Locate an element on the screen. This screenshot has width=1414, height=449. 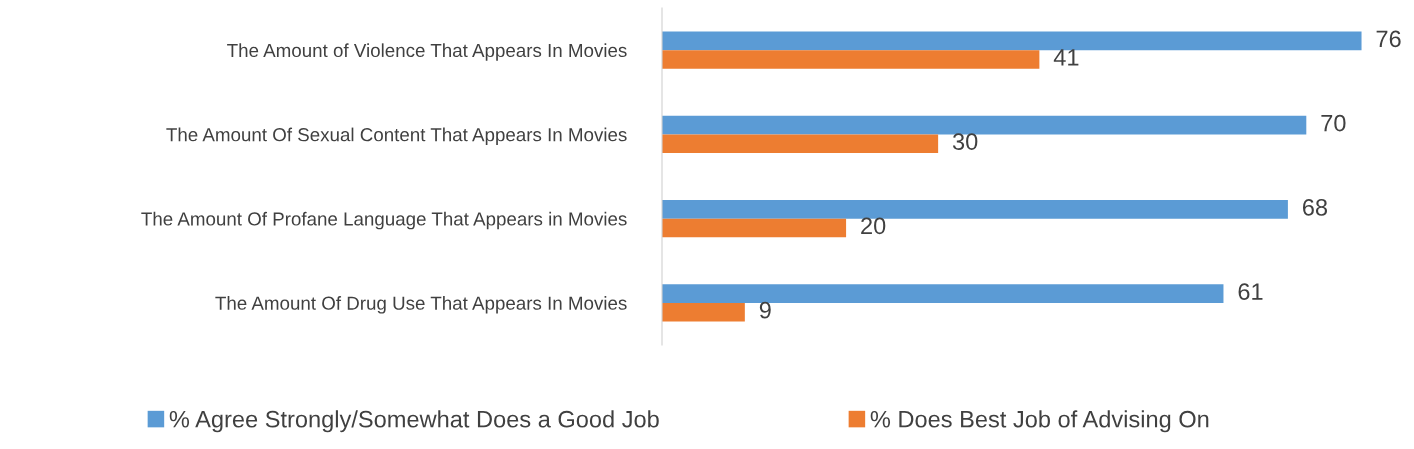
y-tick-label: The Amount of Violence That Appears In Movies is located at coordinates (427, 52).